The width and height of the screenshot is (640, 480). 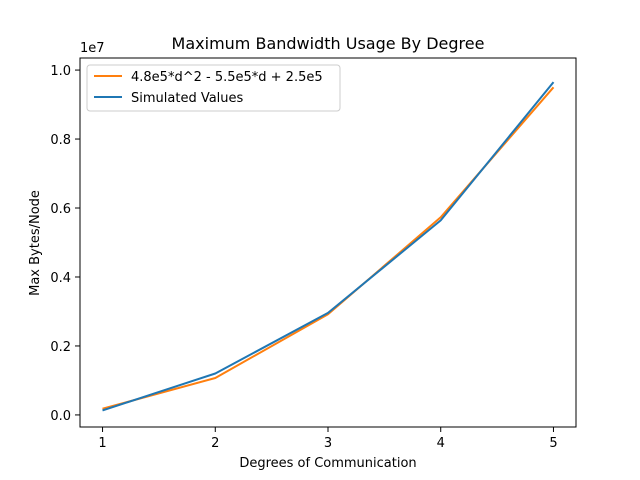 I want to click on x-axis-label: Degrees of Communication, so click(x=327, y=463).